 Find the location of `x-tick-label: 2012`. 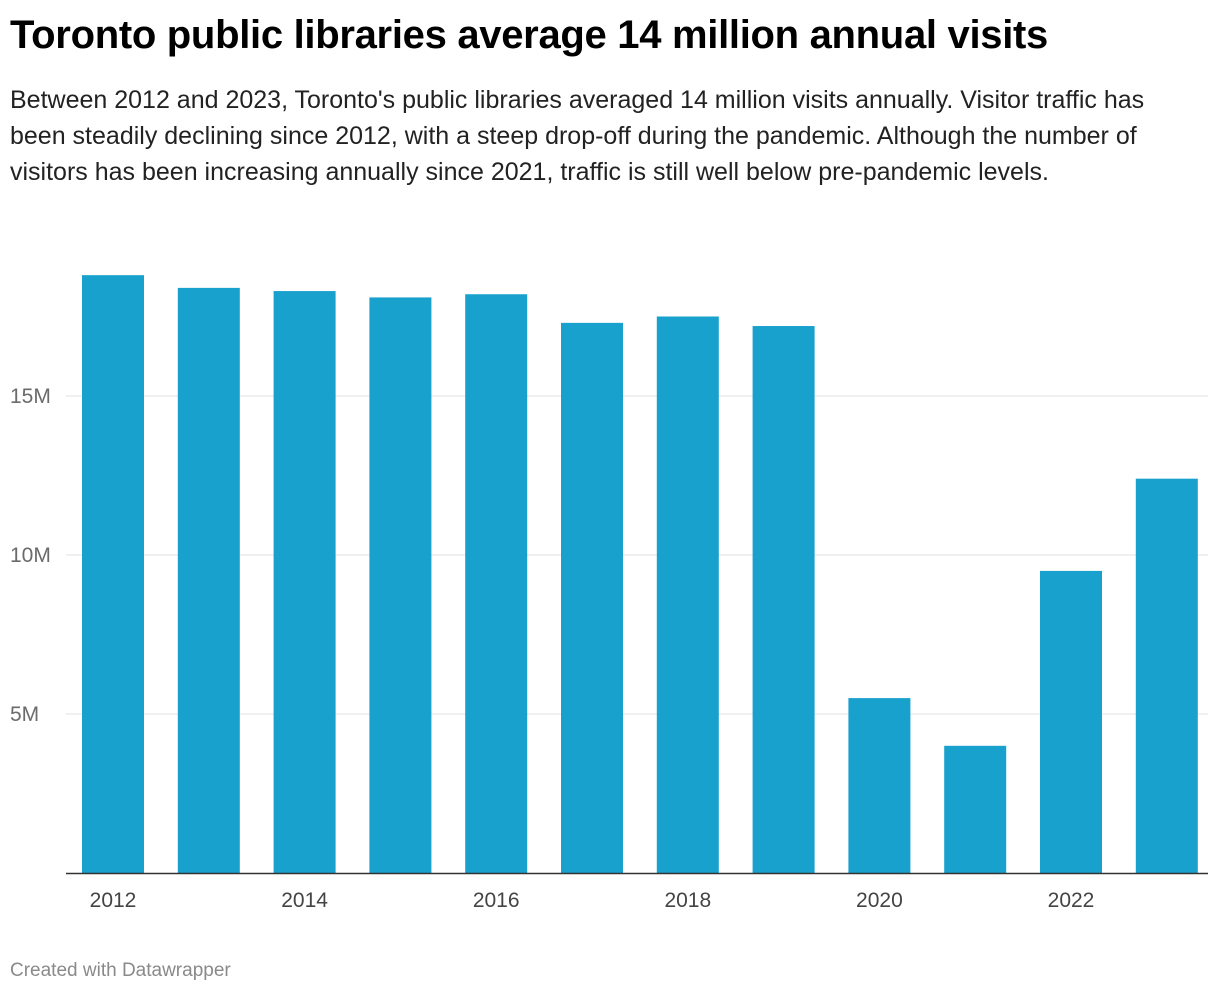

x-tick-label: 2012 is located at coordinates (113, 900).